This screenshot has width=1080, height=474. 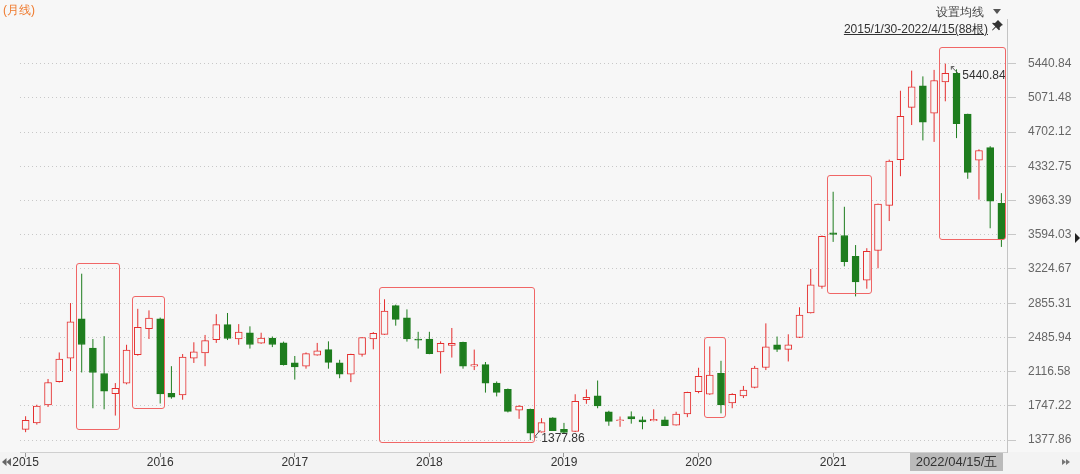 I want to click on y-tick-label: 2855.31, so click(x=1050, y=302).